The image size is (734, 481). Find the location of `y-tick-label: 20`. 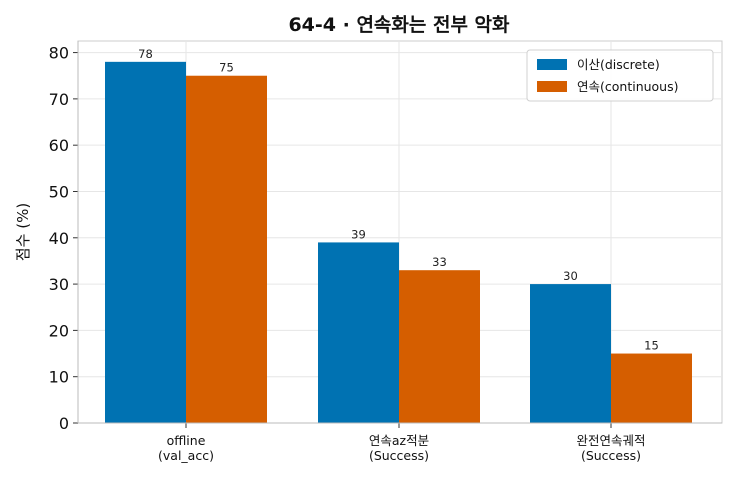

y-tick-label: 20 is located at coordinates (59, 330).